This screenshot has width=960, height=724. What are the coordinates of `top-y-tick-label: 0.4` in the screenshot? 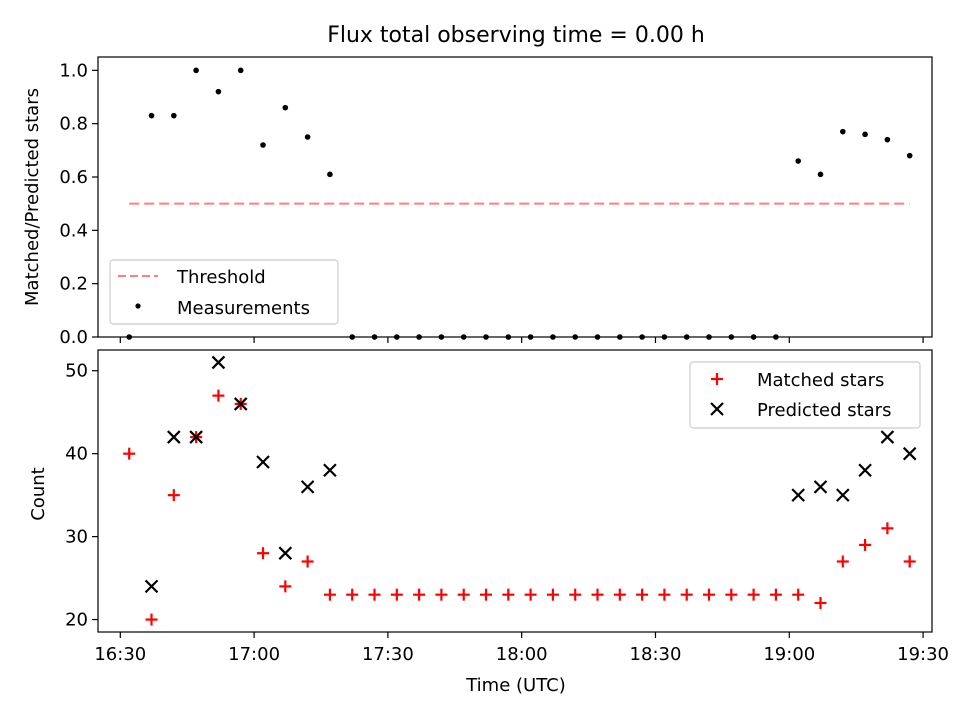 It's located at (73, 230).